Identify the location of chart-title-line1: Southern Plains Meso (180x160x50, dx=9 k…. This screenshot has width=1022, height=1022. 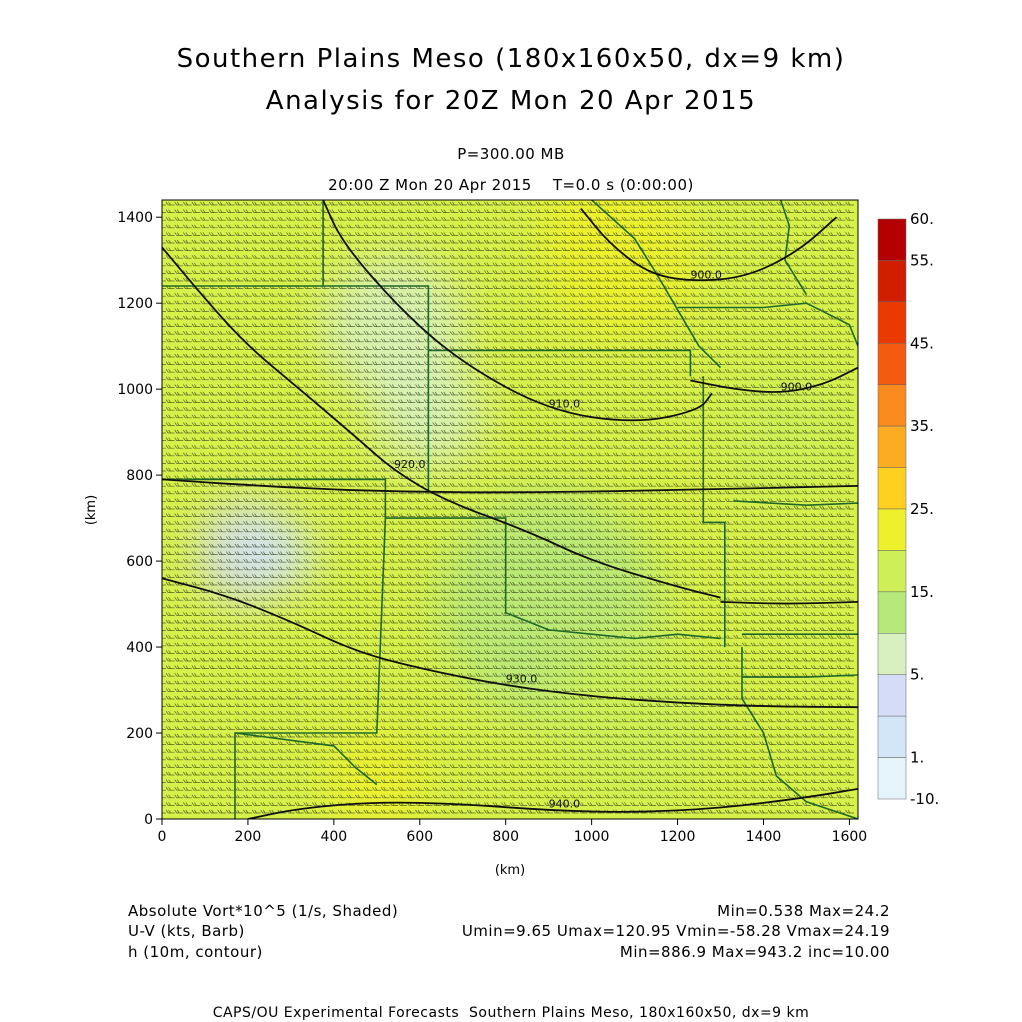
(511, 59).